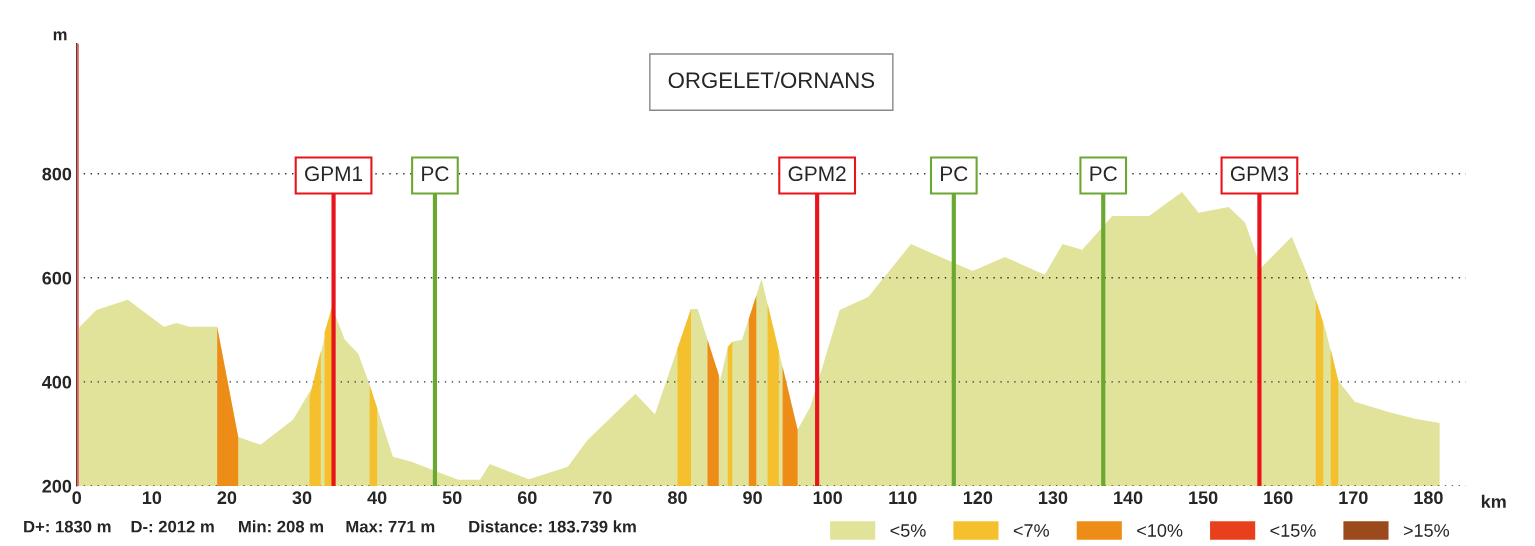  I want to click on x-tick-label: 60, so click(527, 498).